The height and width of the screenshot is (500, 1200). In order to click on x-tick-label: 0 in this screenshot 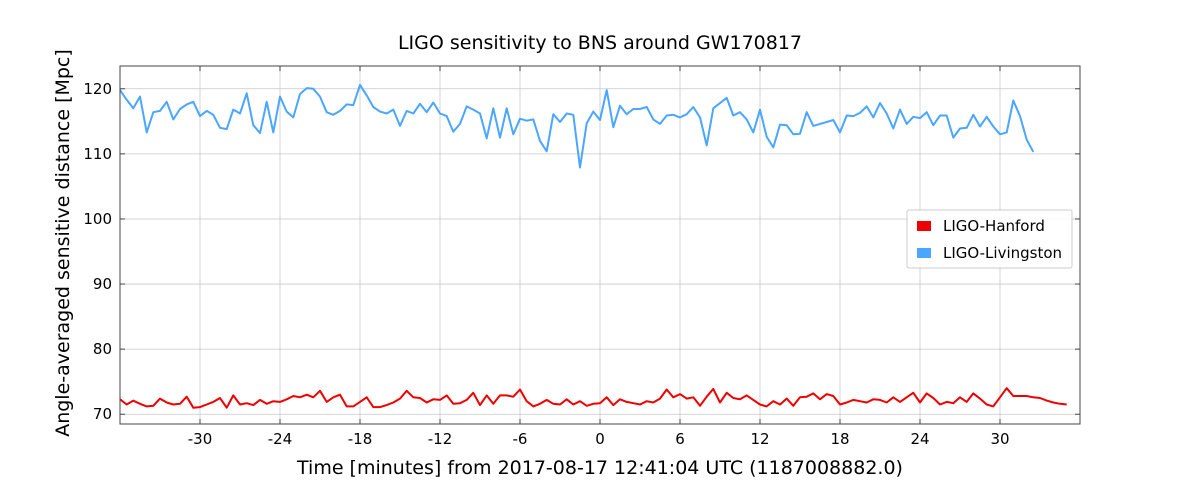, I will do `click(600, 439)`.